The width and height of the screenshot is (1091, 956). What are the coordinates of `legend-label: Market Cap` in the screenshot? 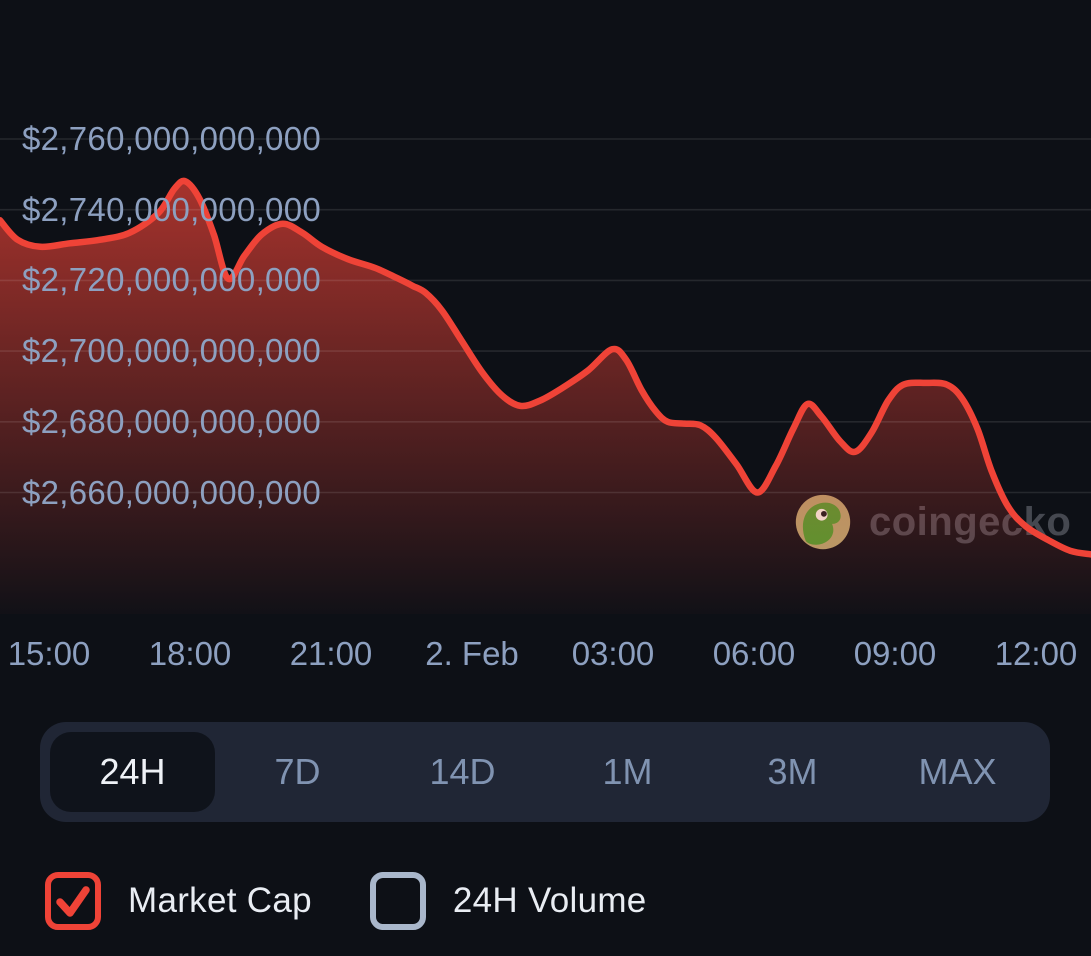 It's located at (220, 900).